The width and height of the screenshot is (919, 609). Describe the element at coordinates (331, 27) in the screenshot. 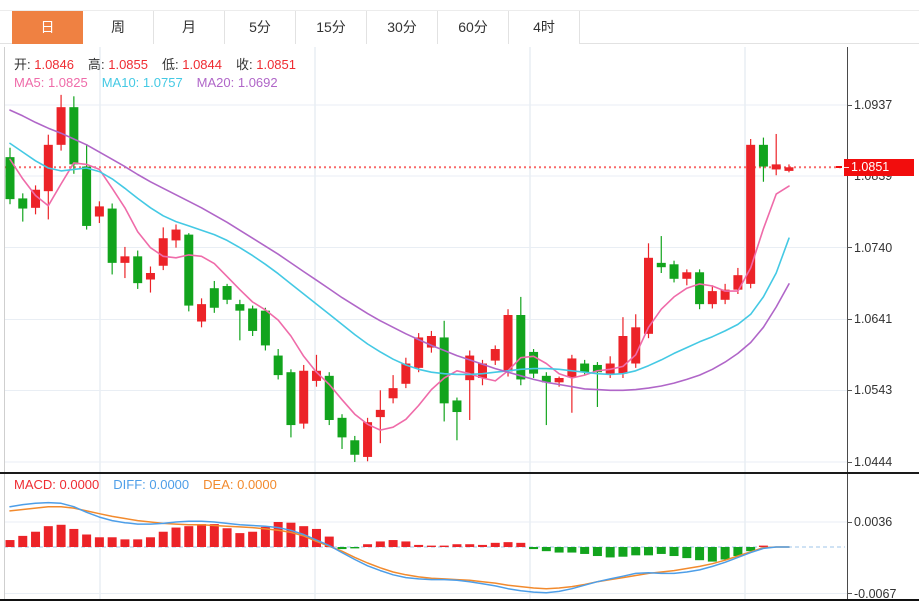

I see `tab-15min: 15分` at that location.